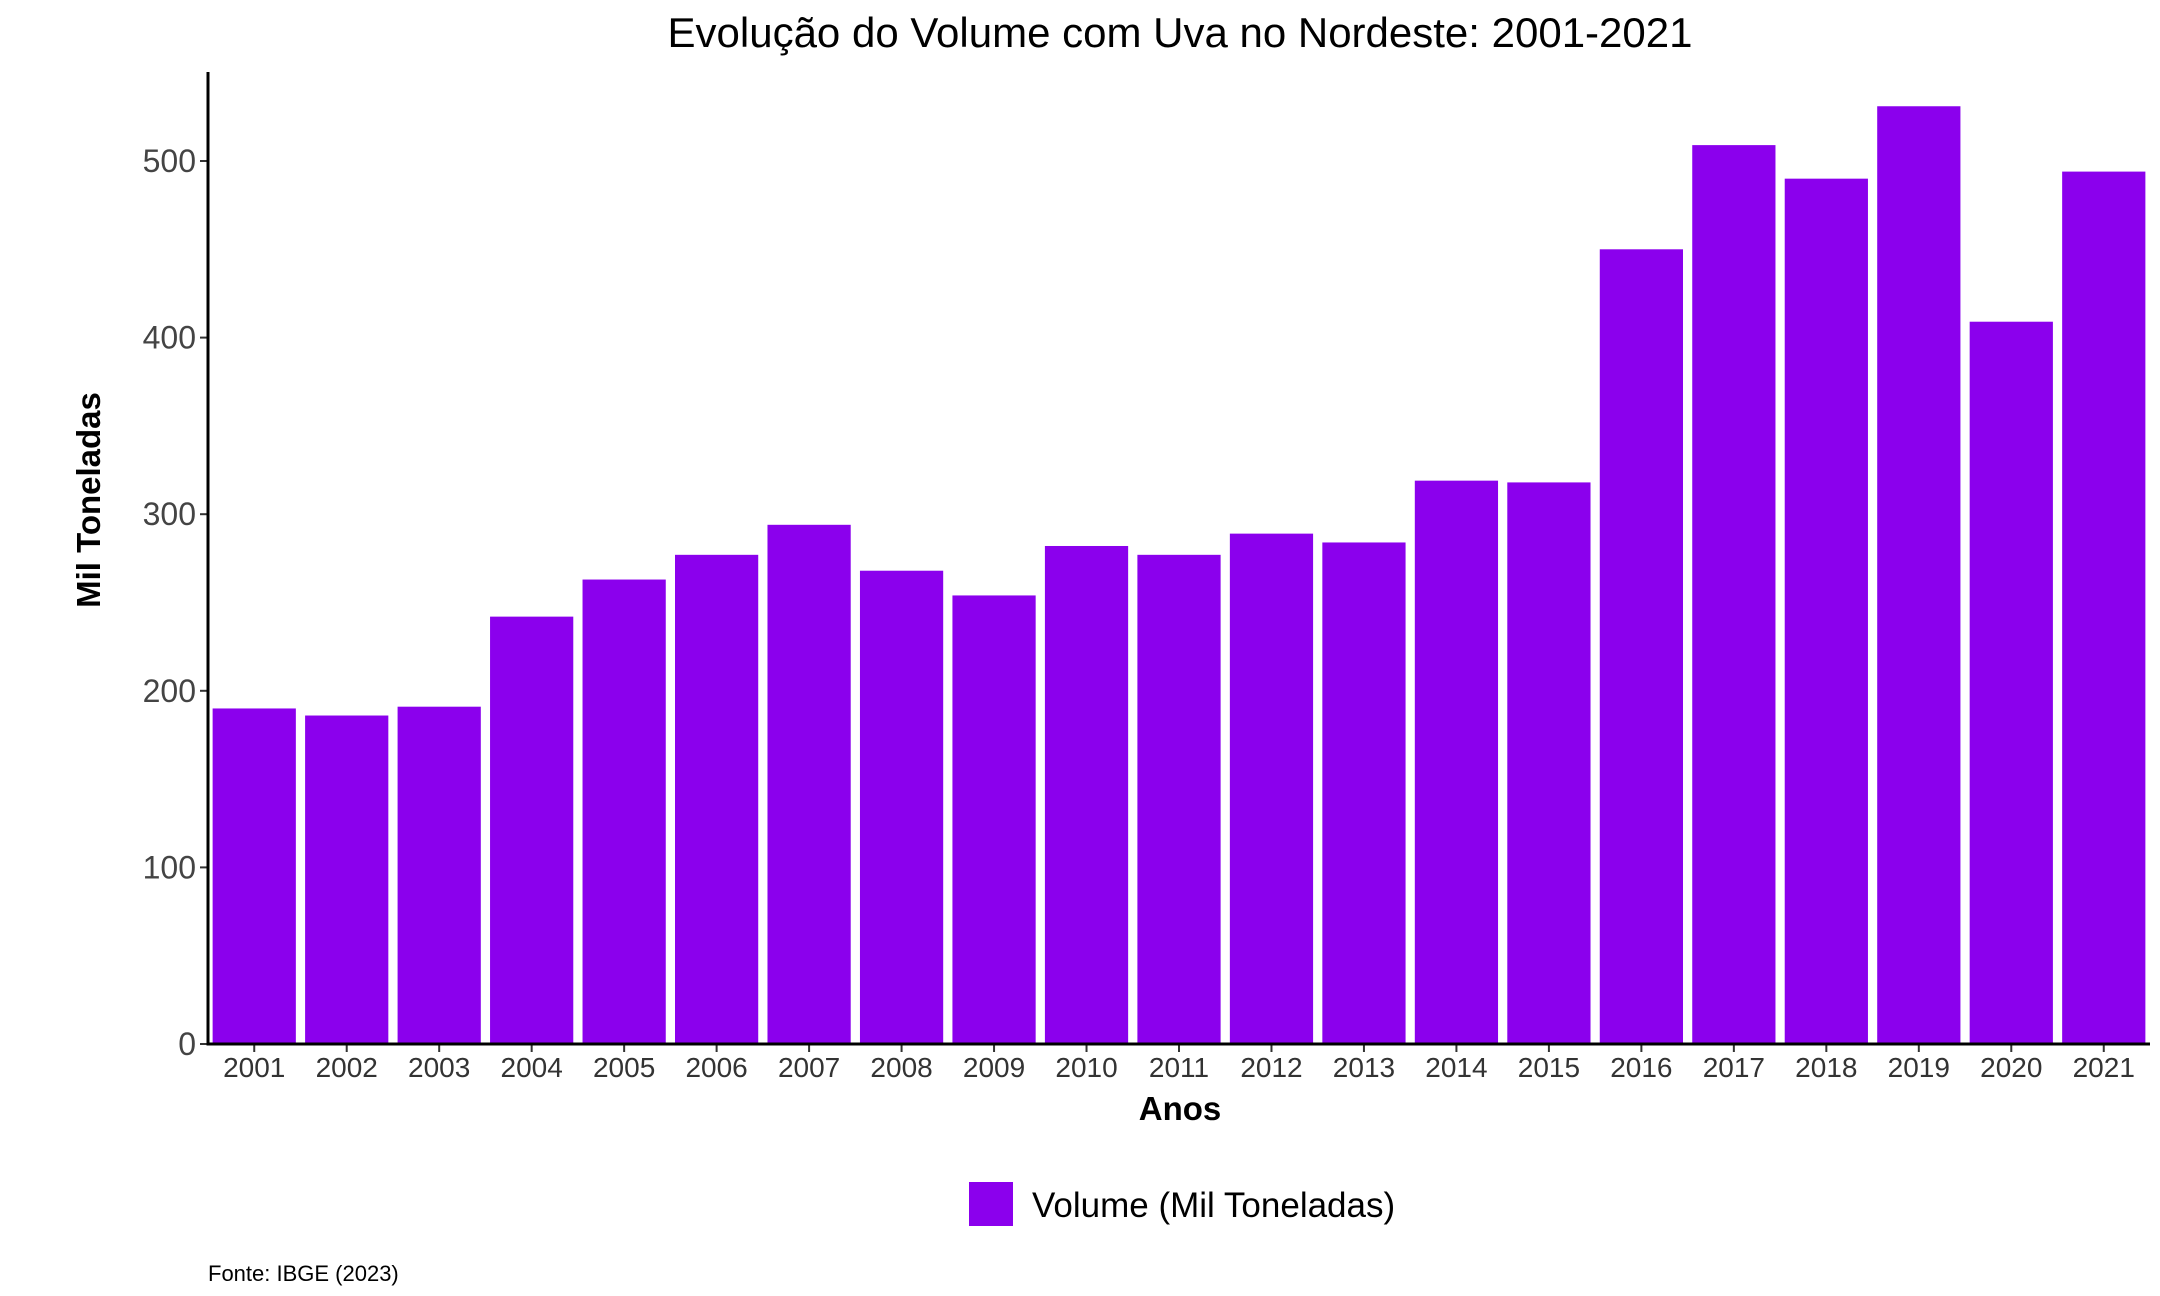  Describe the element at coordinates (809, 1067) in the screenshot. I see `x-tick-label-2007: 2007` at that location.